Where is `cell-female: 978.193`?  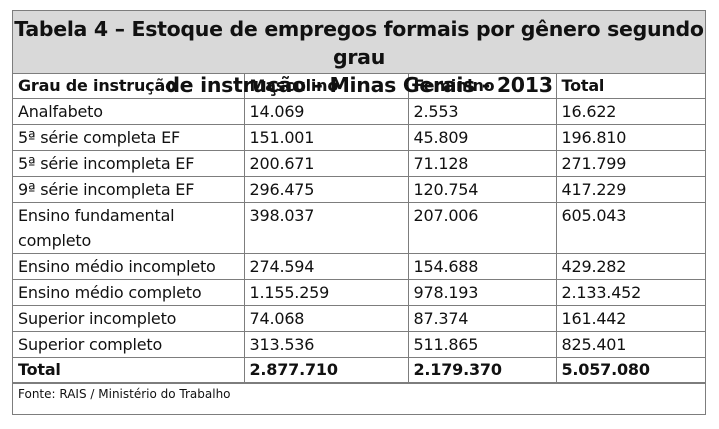 cell-female: 978.193 is located at coordinates (482, 292).